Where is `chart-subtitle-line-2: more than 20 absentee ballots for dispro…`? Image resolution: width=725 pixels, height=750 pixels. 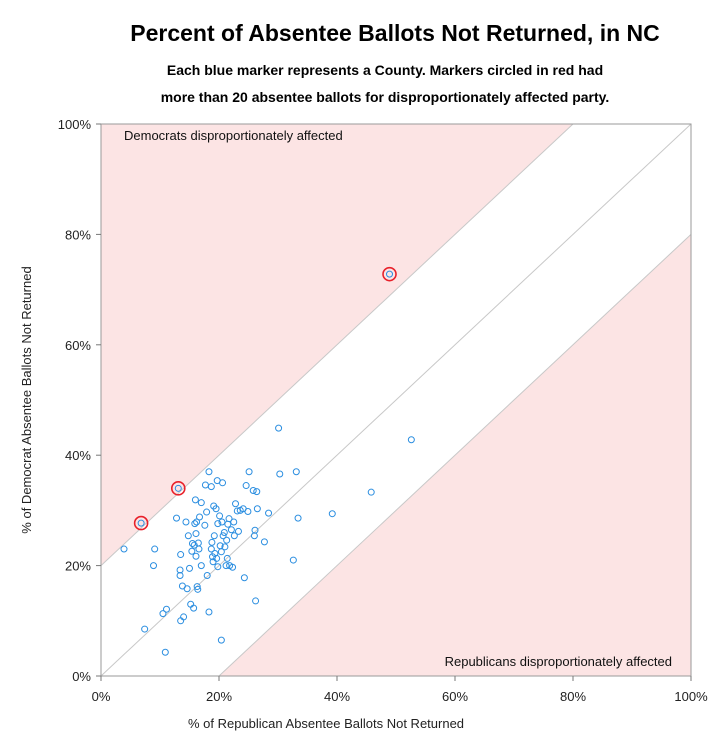 chart-subtitle-line-2: more than 20 absentee ballots for dispro… is located at coordinates (385, 97).